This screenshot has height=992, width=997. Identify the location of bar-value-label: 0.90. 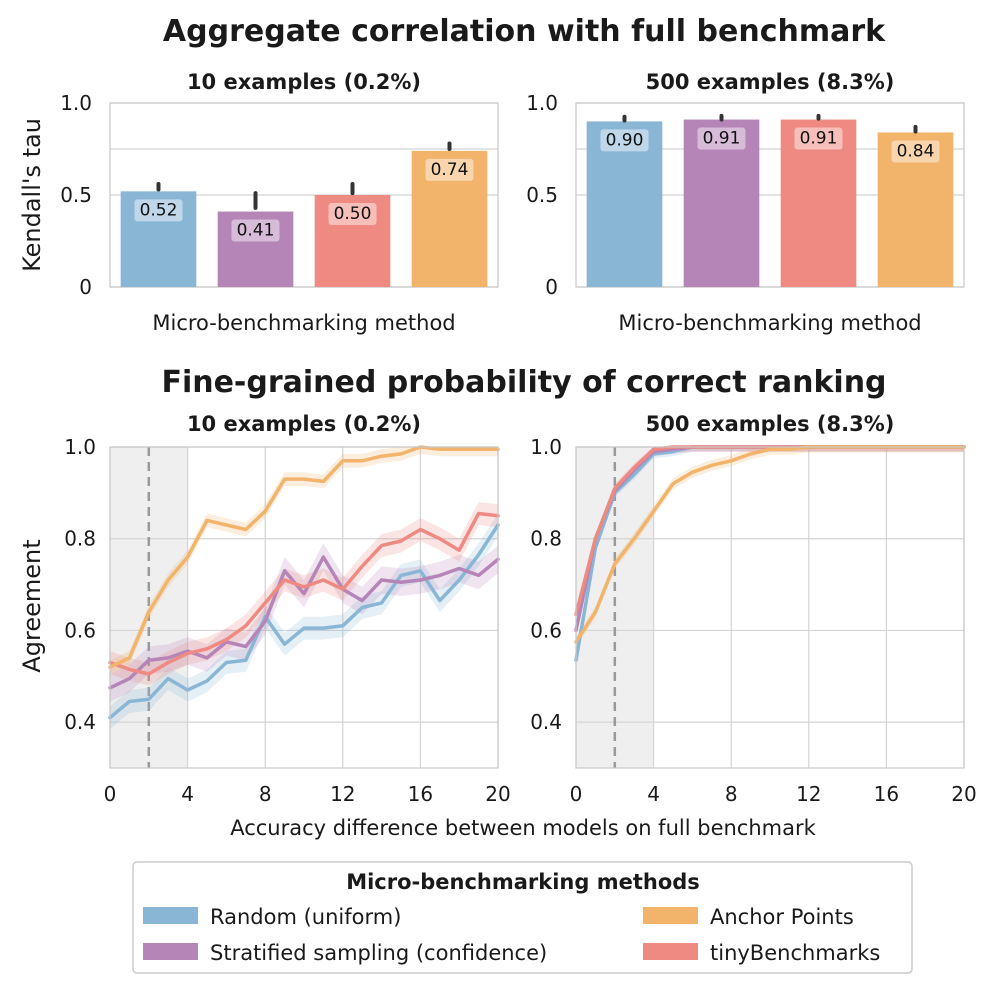
(625, 140).